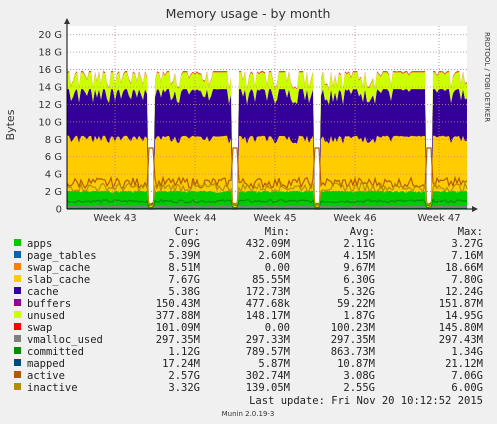 The height and width of the screenshot is (424, 497). What do you see at coordinates (464, 364) in the screenshot?
I see `legend-value-max: 21.12M` at bounding box center [464, 364].